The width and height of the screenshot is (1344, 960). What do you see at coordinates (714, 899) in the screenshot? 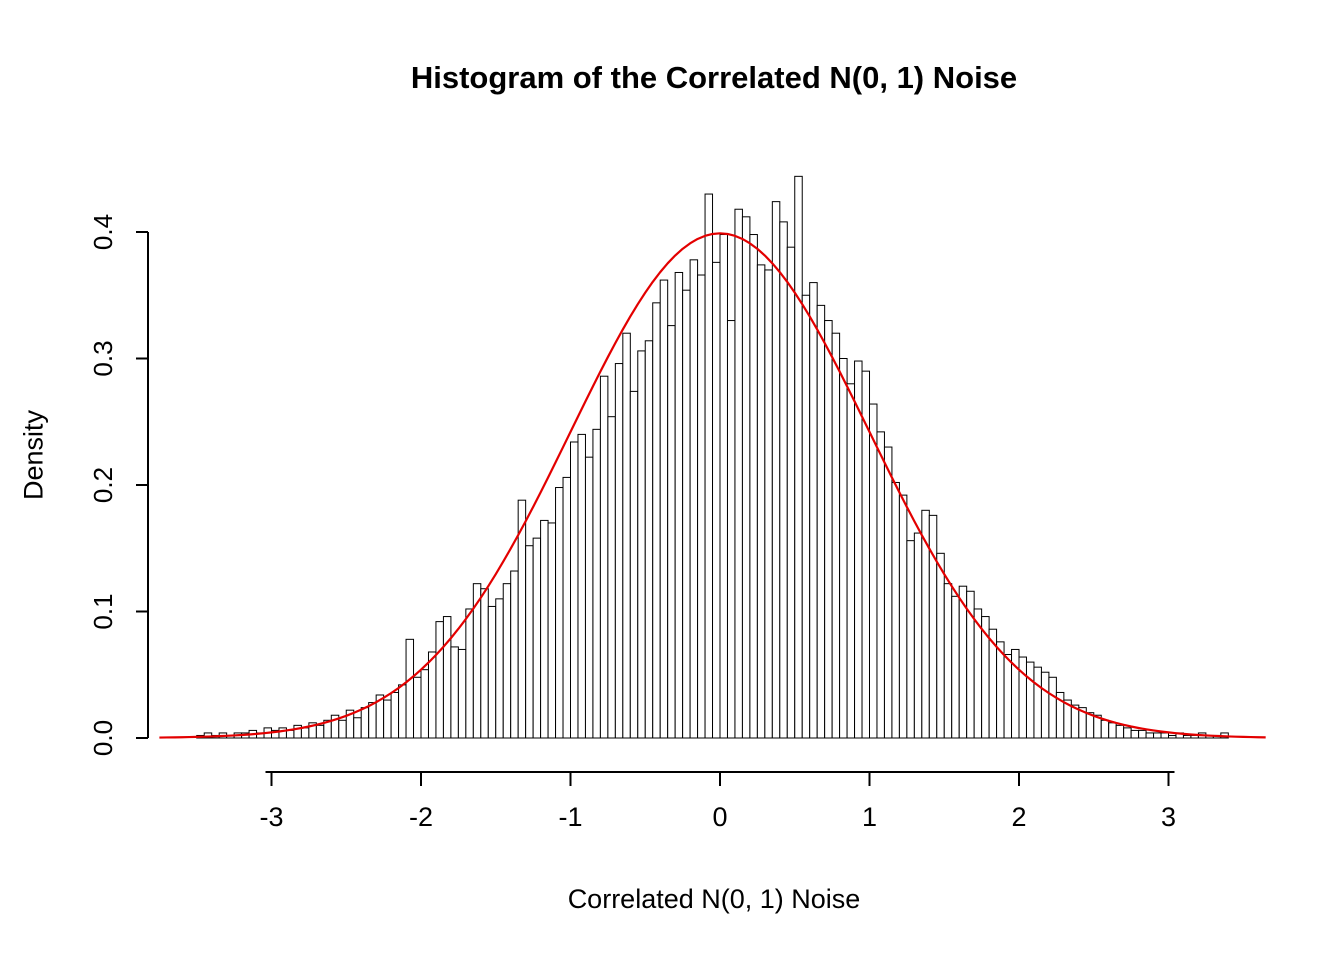
I see `x-axis-label: Correlated N(0, 1) Noise` at bounding box center [714, 899].